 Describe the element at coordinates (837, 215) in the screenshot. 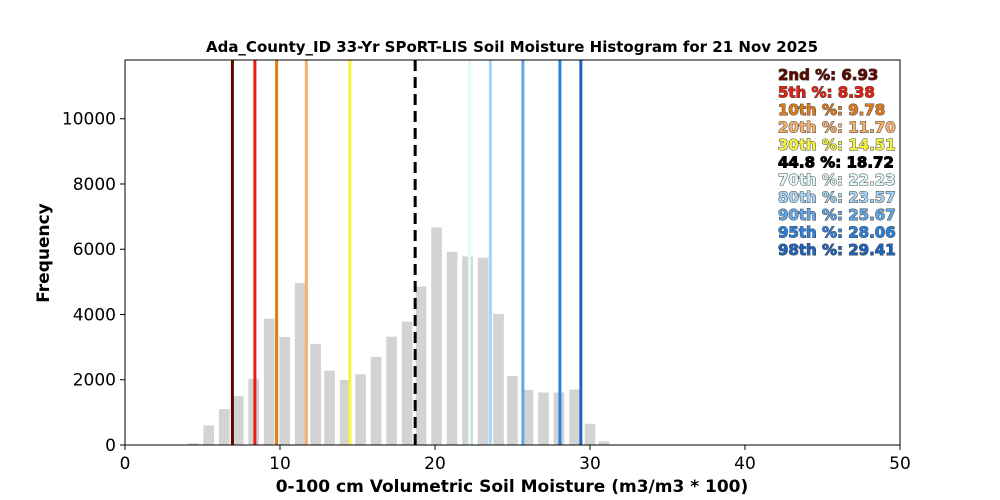

I see `legend-entry: 90th %: 25.67` at that location.